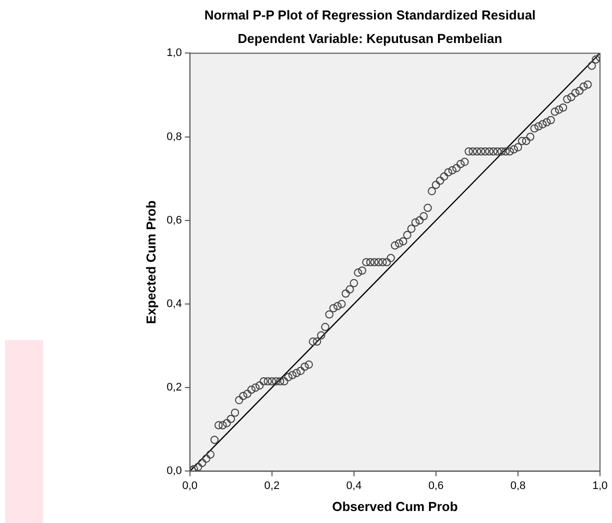 Image resolution: width=612 pixels, height=523 pixels. What do you see at coordinates (518, 486) in the screenshot?
I see `x-tick-label: 0,8` at bounding box center [518, 486].